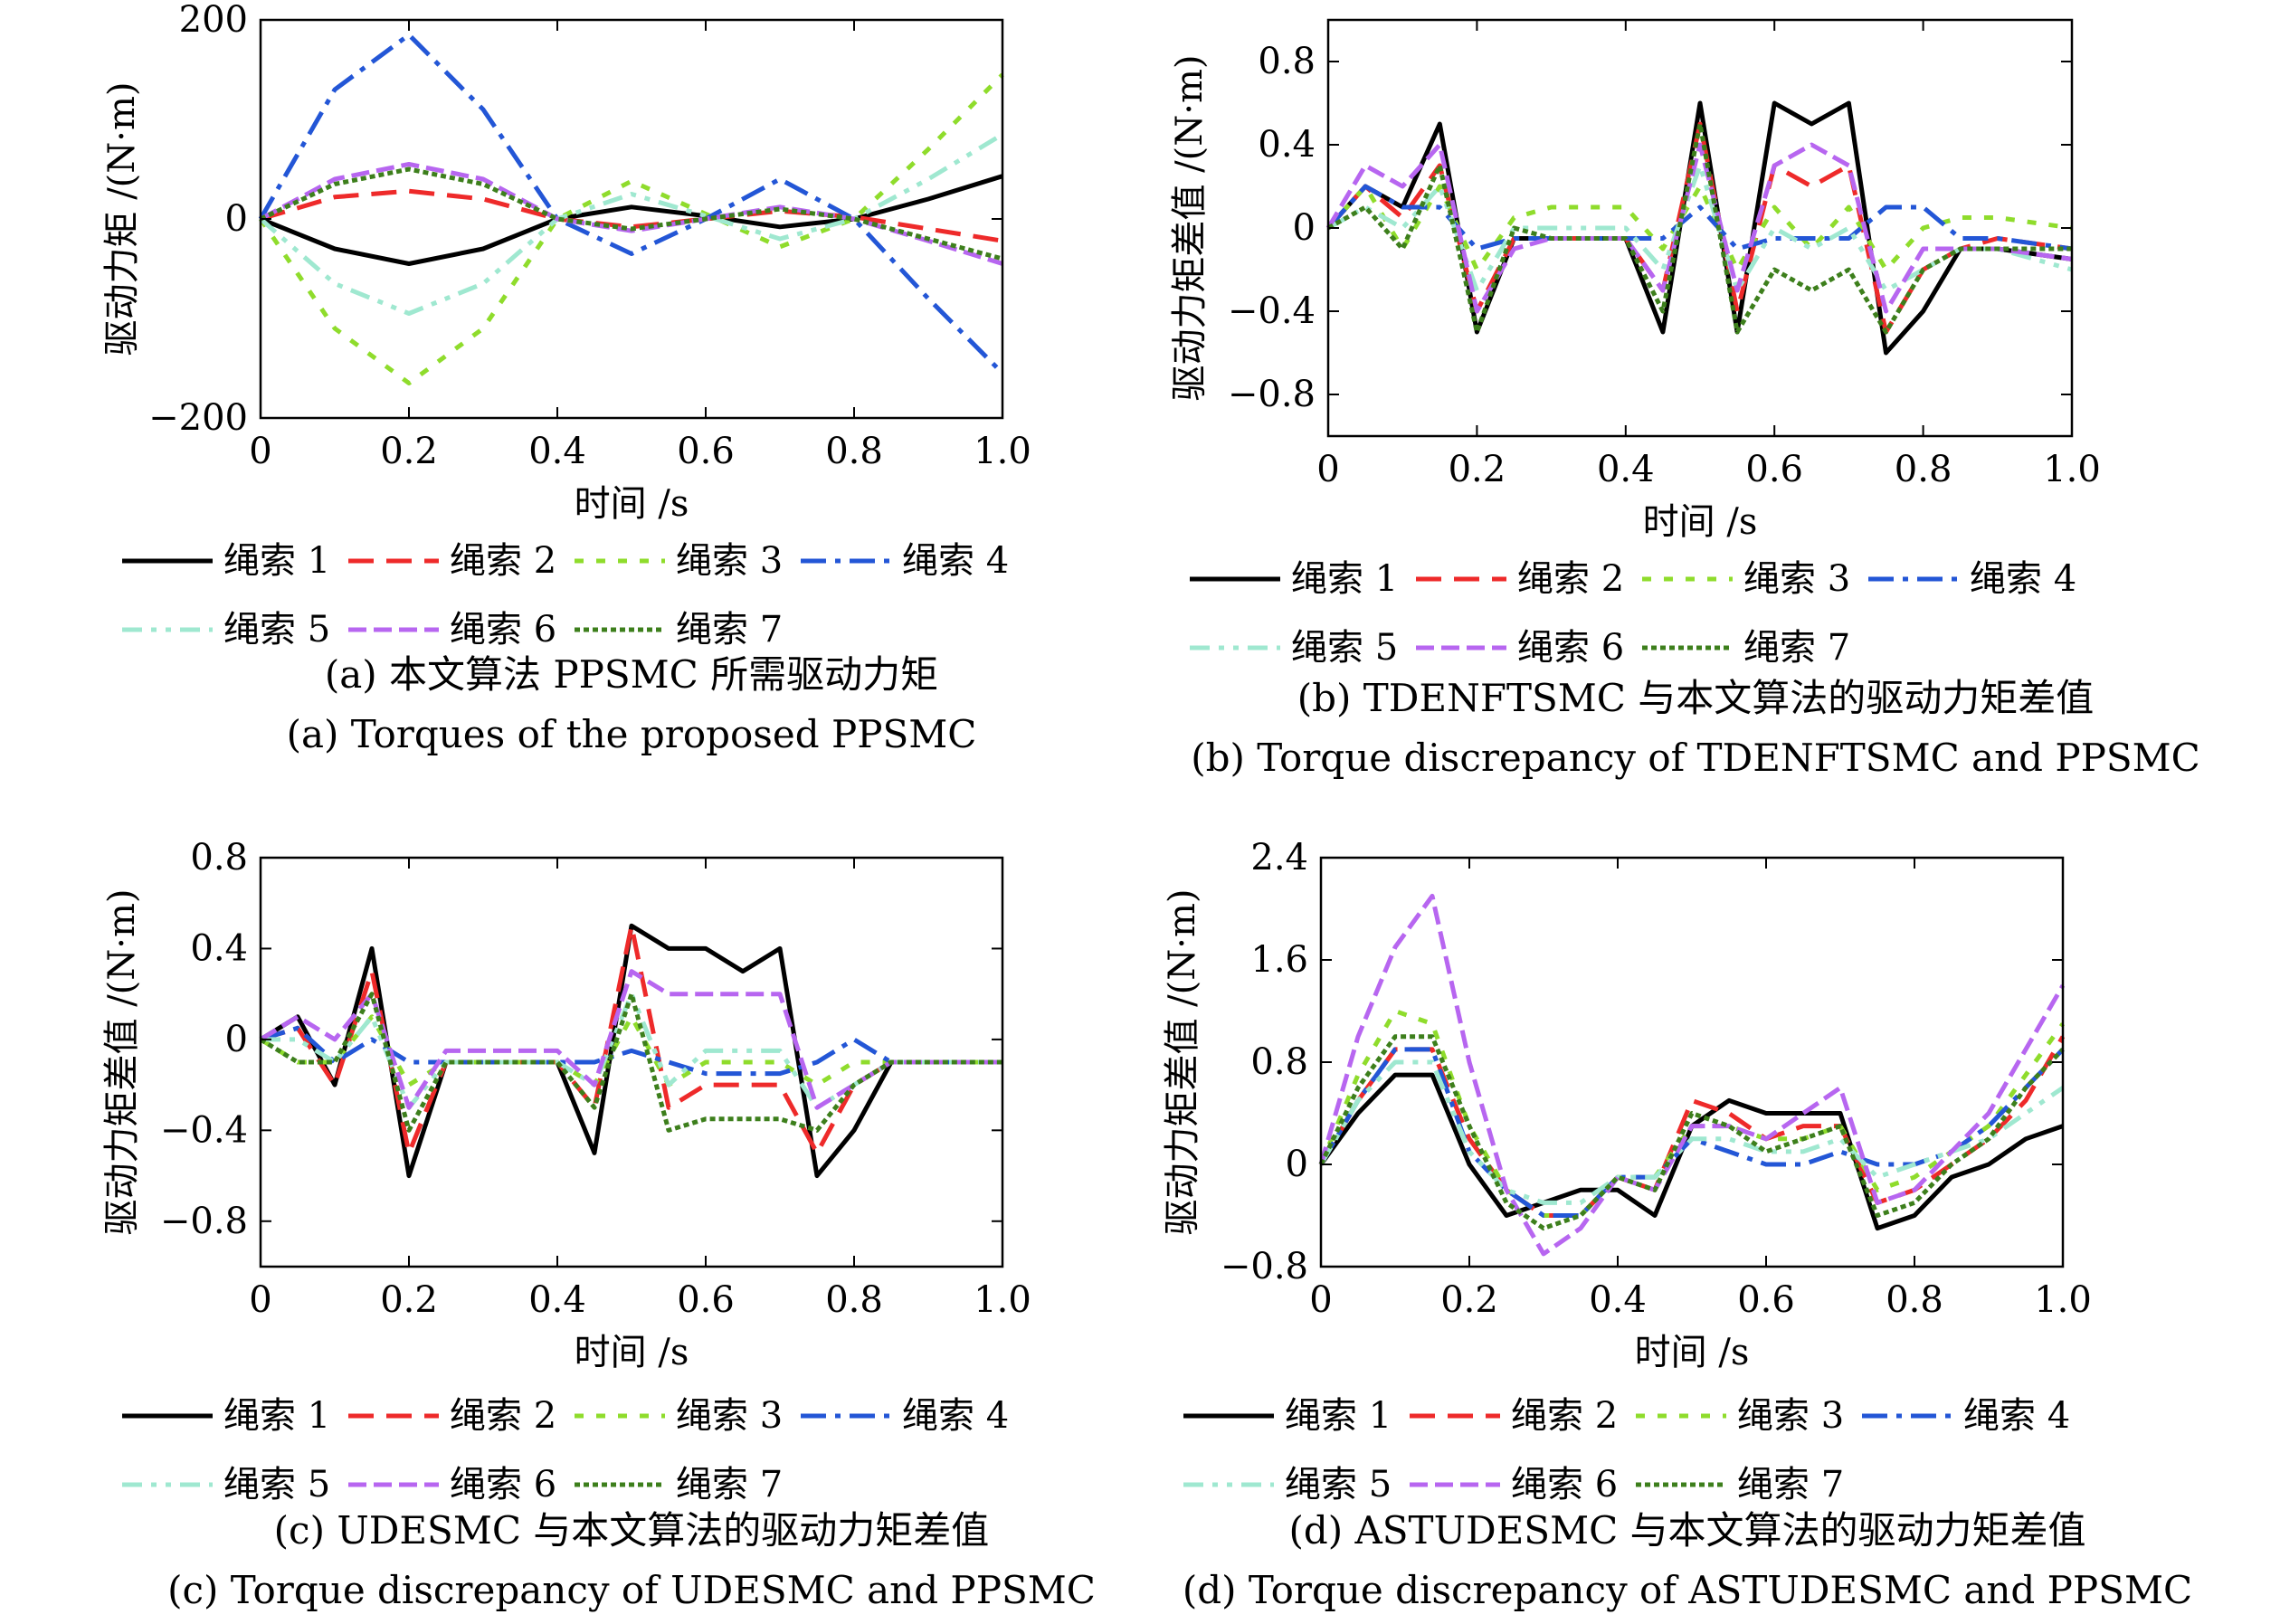  I want to click on caption-chinese: (d) ASTUDESMC 与本文算法的驱动力矩差值, so click(1686, 1530).